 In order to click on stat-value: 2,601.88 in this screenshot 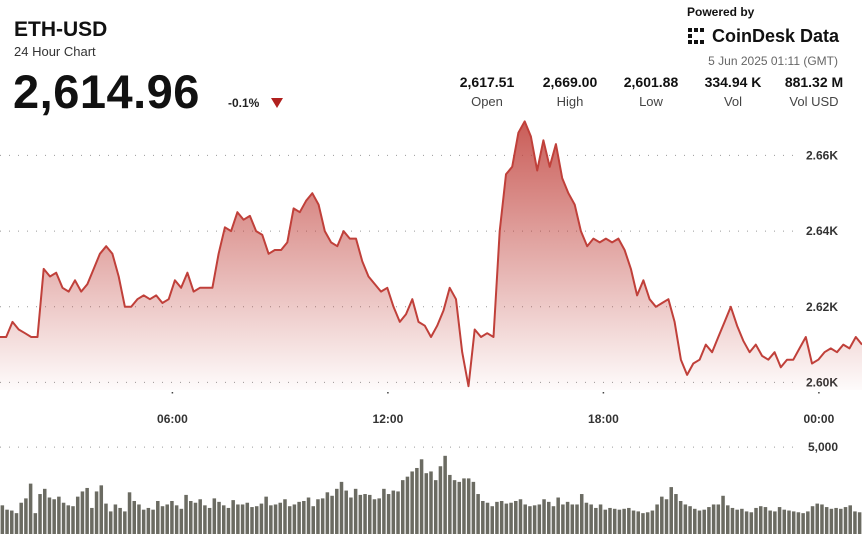, I will do `click(651, 82)`.